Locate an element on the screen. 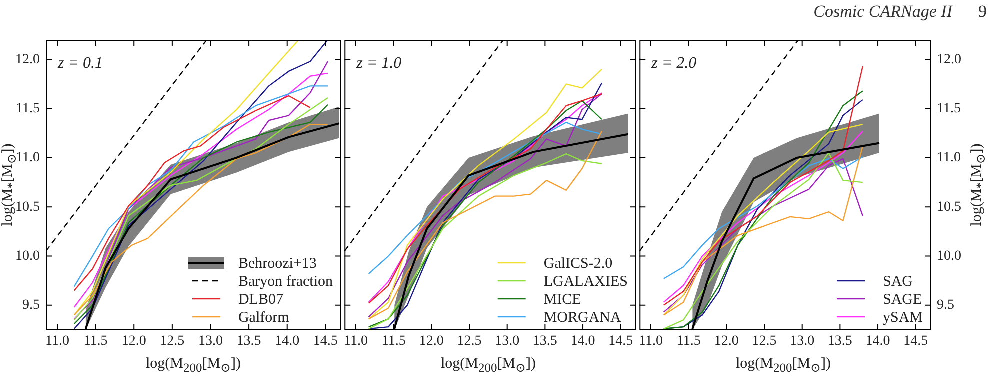 The height and width of the screenshot is (384, 995). legend-label: GalICS-2.0 is located at coordinates (578, 264).